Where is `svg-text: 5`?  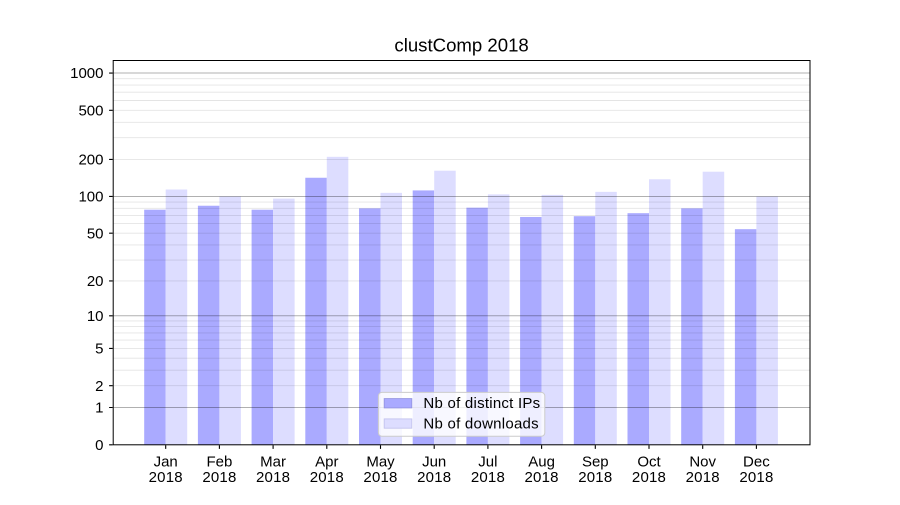
svg-text: 5 is located at coordinates (99, 349).